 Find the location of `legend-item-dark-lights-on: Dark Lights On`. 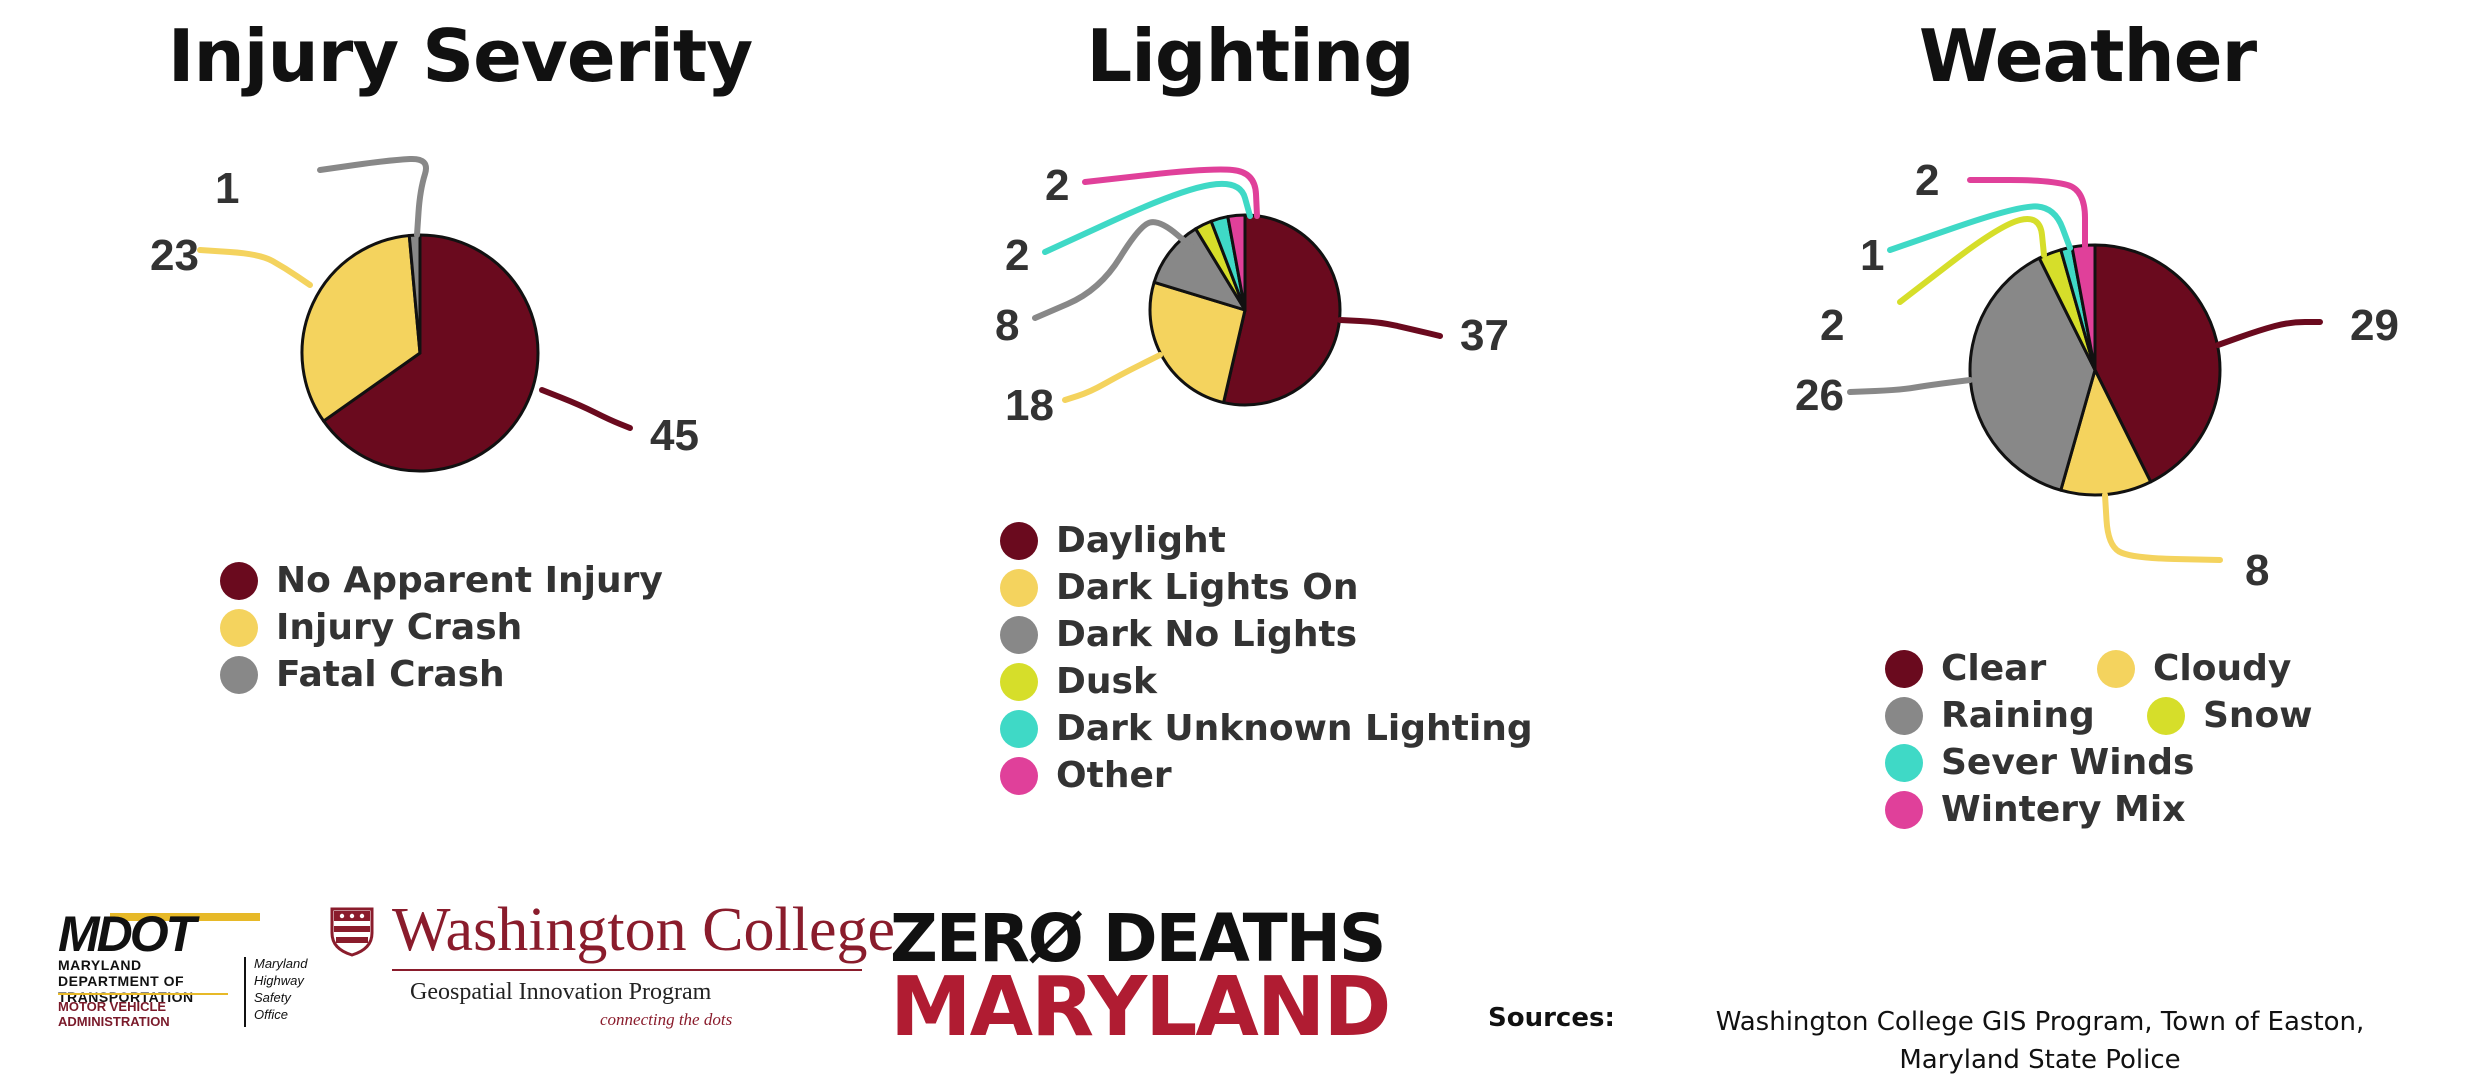

legend-item-dark-lights-on: Dark Lights On is located at coordinates (1179, 587).